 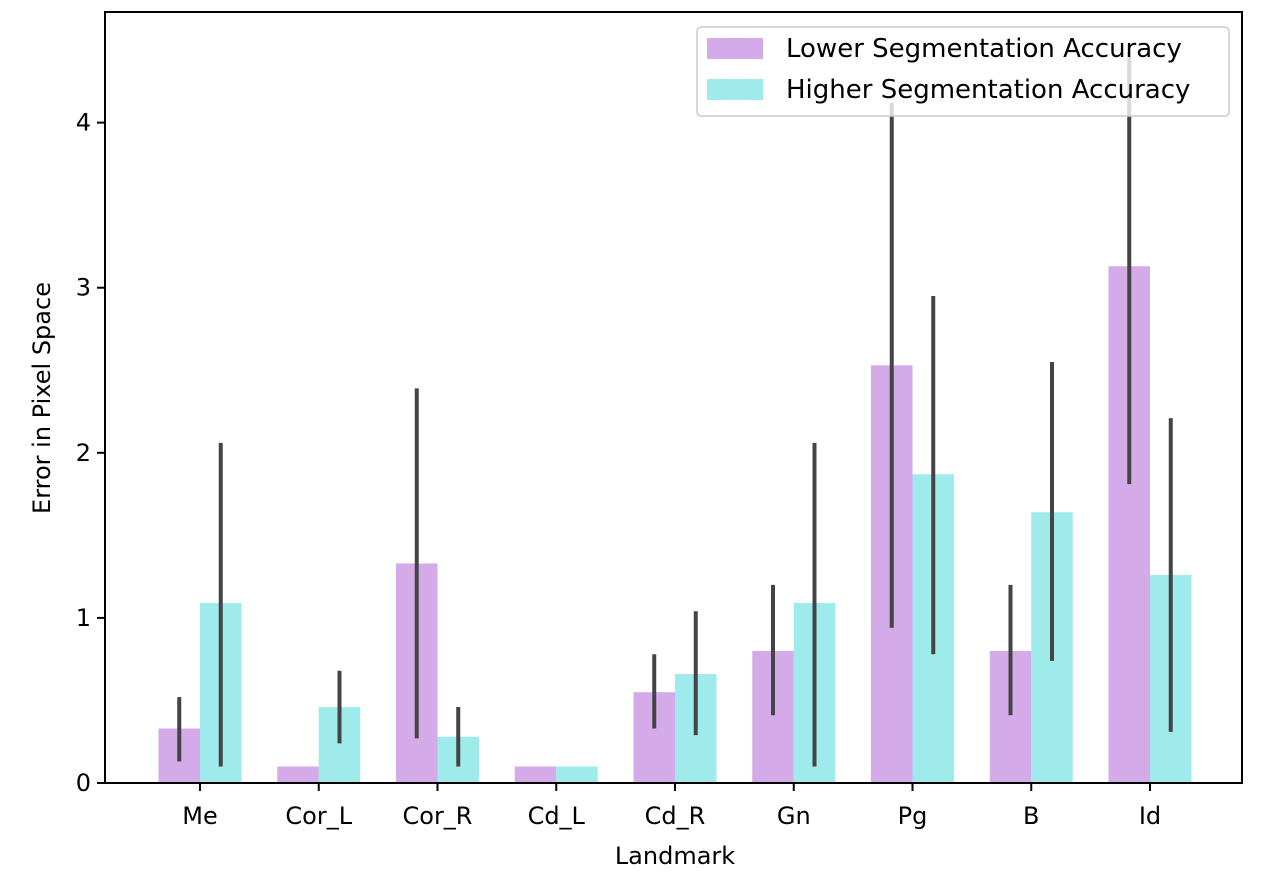 What do you see at coordinates (1031, 816) in the screenshot?
I see `x-tick-label-b: B` at bounding box center [1031, 816].